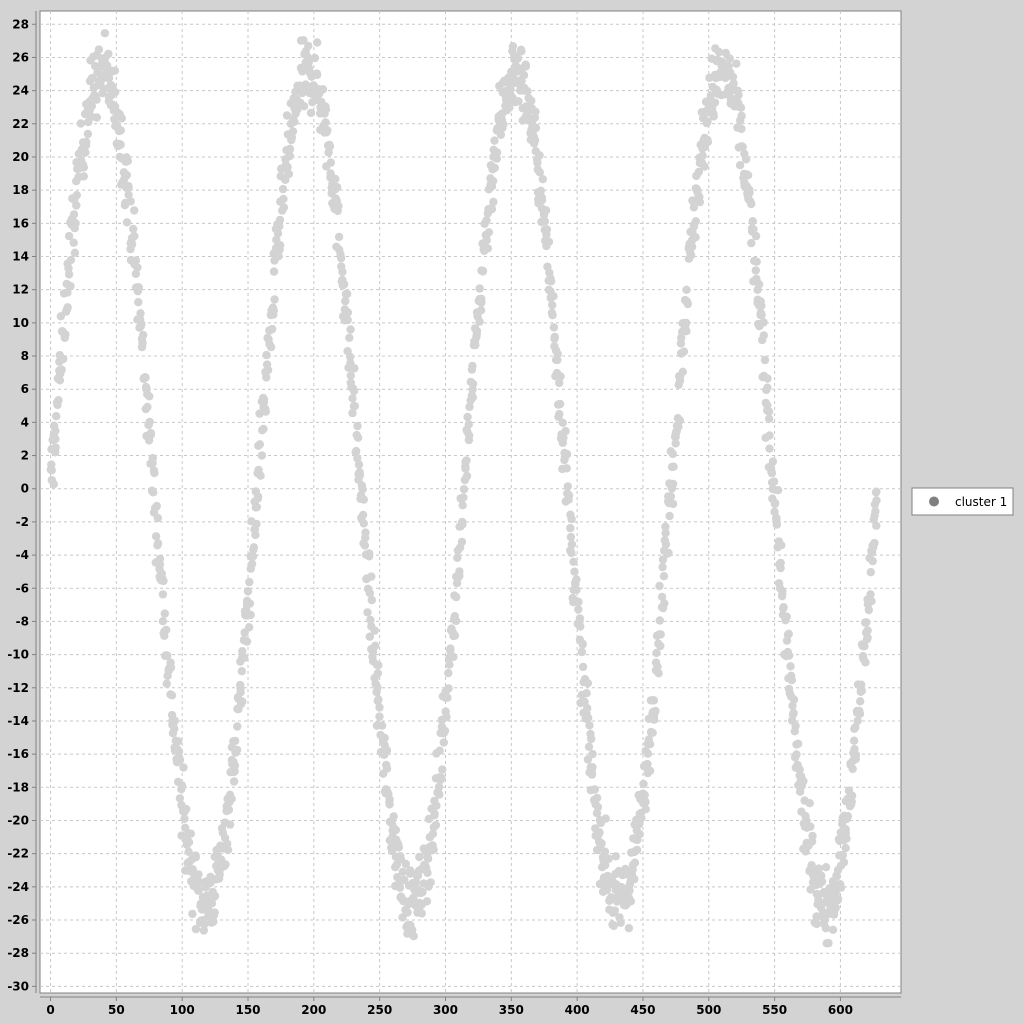  Describe the element at coordinates (22, 555) in the screenshot. I see `y-tick-label: -4` at that location.